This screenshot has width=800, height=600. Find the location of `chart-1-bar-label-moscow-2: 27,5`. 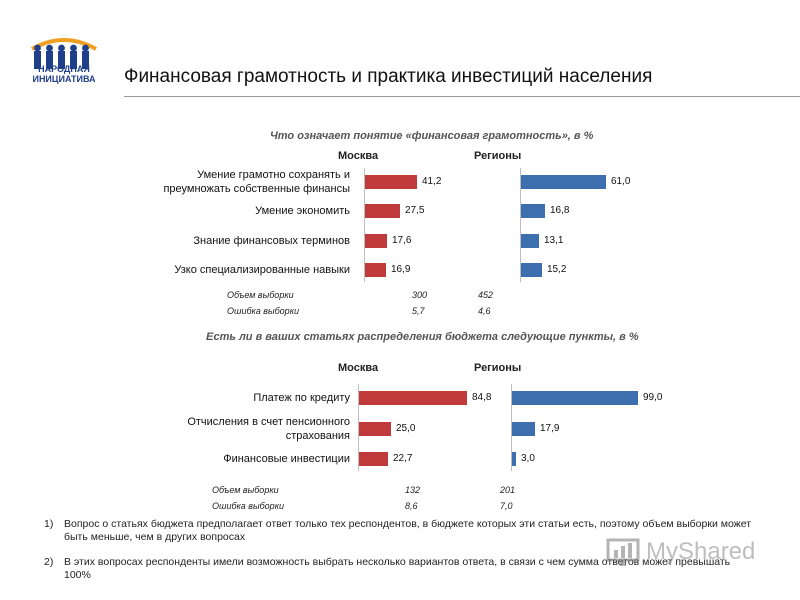

chart-1-bar-label-moscow-2: 27,5 is located at coordinates (415, 210).